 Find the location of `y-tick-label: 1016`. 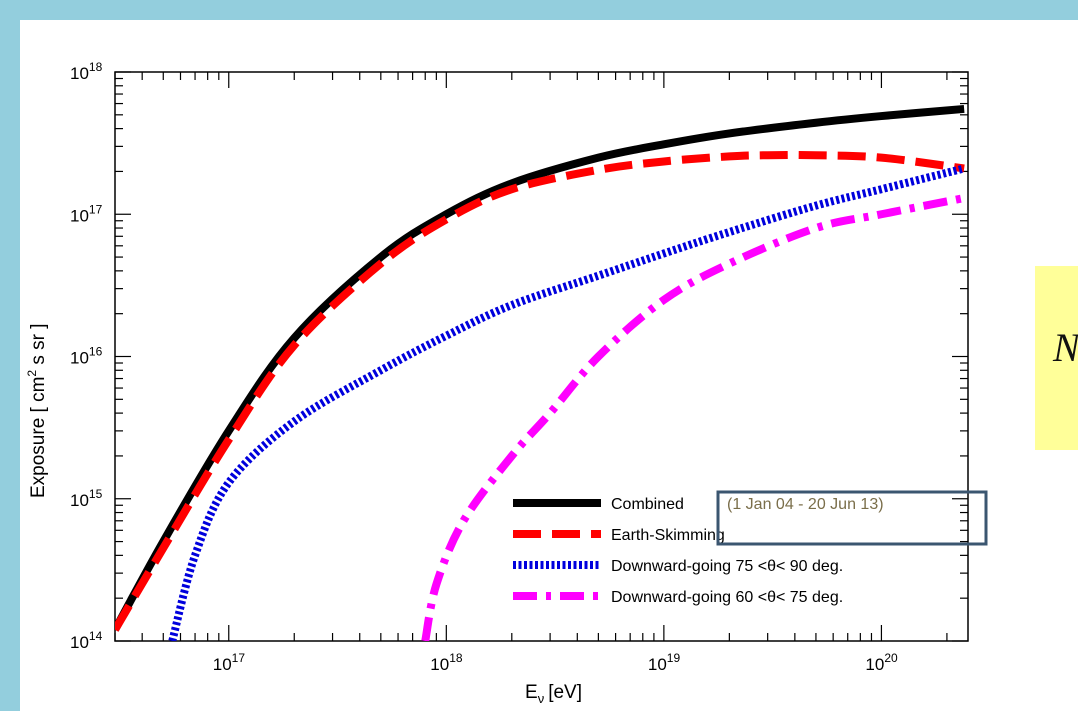

y-tick-label: 1016 is located at coordinates (86, 356).